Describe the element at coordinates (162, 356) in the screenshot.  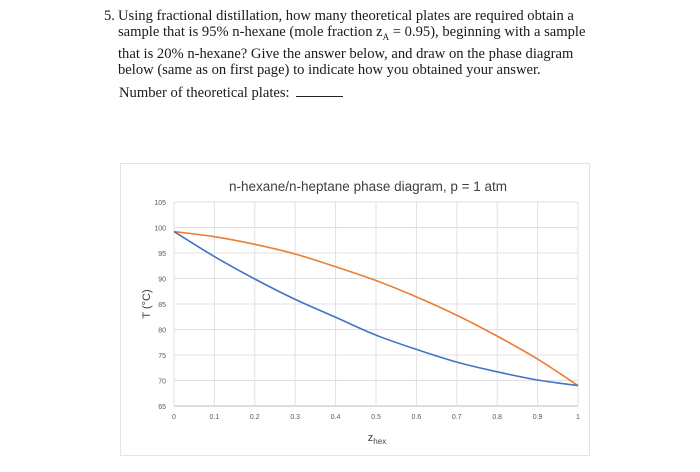
I see `y-tick-label: 75` at that location.